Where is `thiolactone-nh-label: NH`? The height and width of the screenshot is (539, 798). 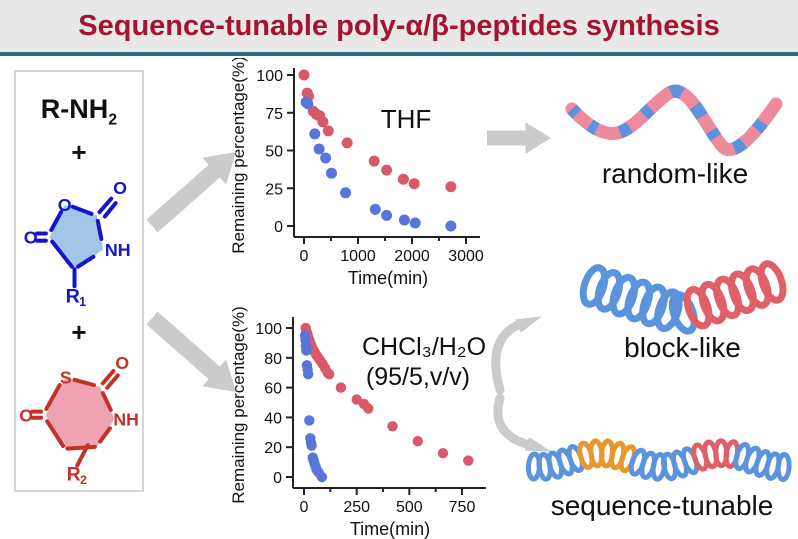 thiolactone-nh-label: NH is located at coordinates (125, 420).